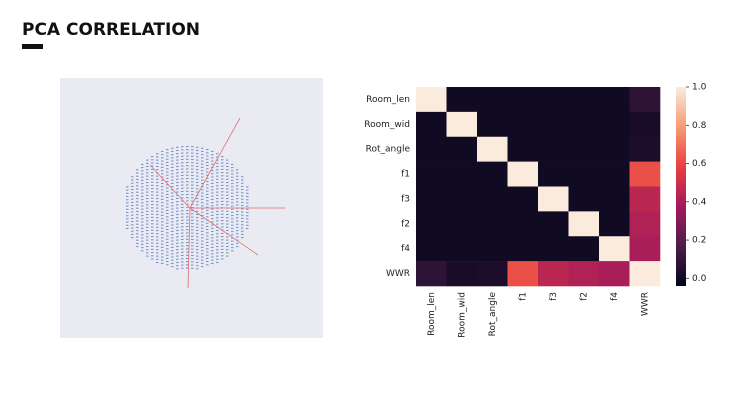 The image size is (730, 416). Describe the element at coordinates (387, 125) in the screenshot. I see `row-label: Room_wid` at that location.